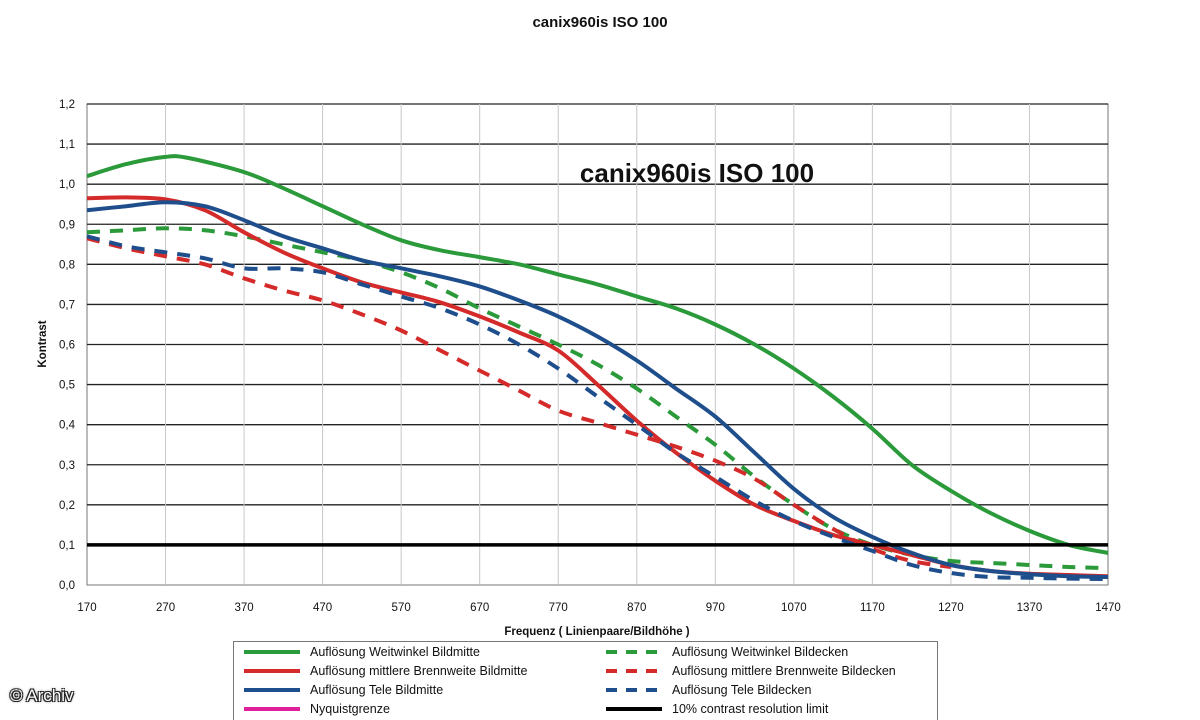 The width and height of the screenshot is (1200, 720). Describe the element at coordinates (322, 608) in the screenshot. I see `x-tick-label: 470` at that location.